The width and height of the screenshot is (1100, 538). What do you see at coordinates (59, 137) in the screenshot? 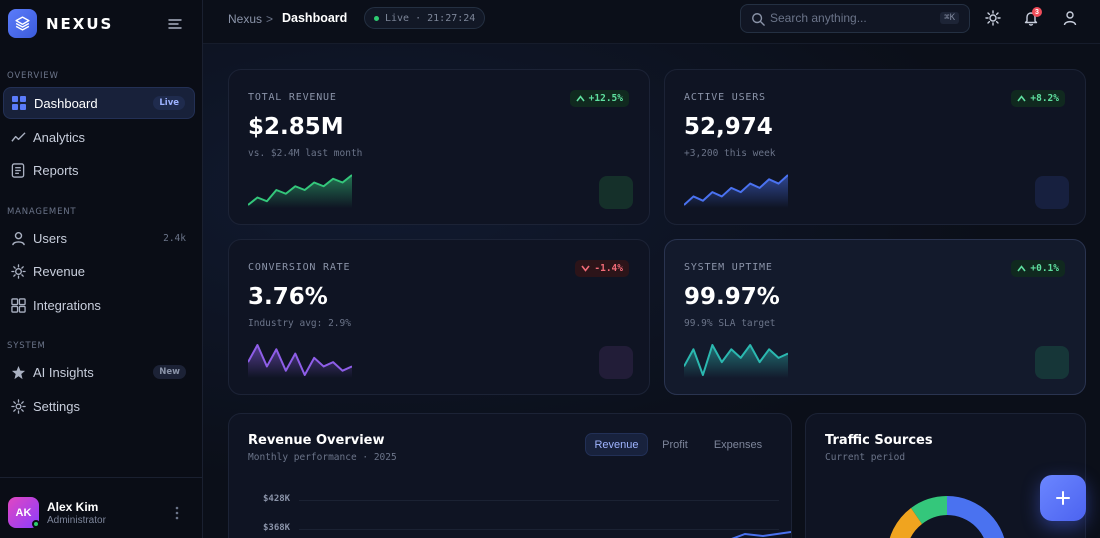
I see `sidebar-item-label: Analytics` at bounding box center [59, 137].